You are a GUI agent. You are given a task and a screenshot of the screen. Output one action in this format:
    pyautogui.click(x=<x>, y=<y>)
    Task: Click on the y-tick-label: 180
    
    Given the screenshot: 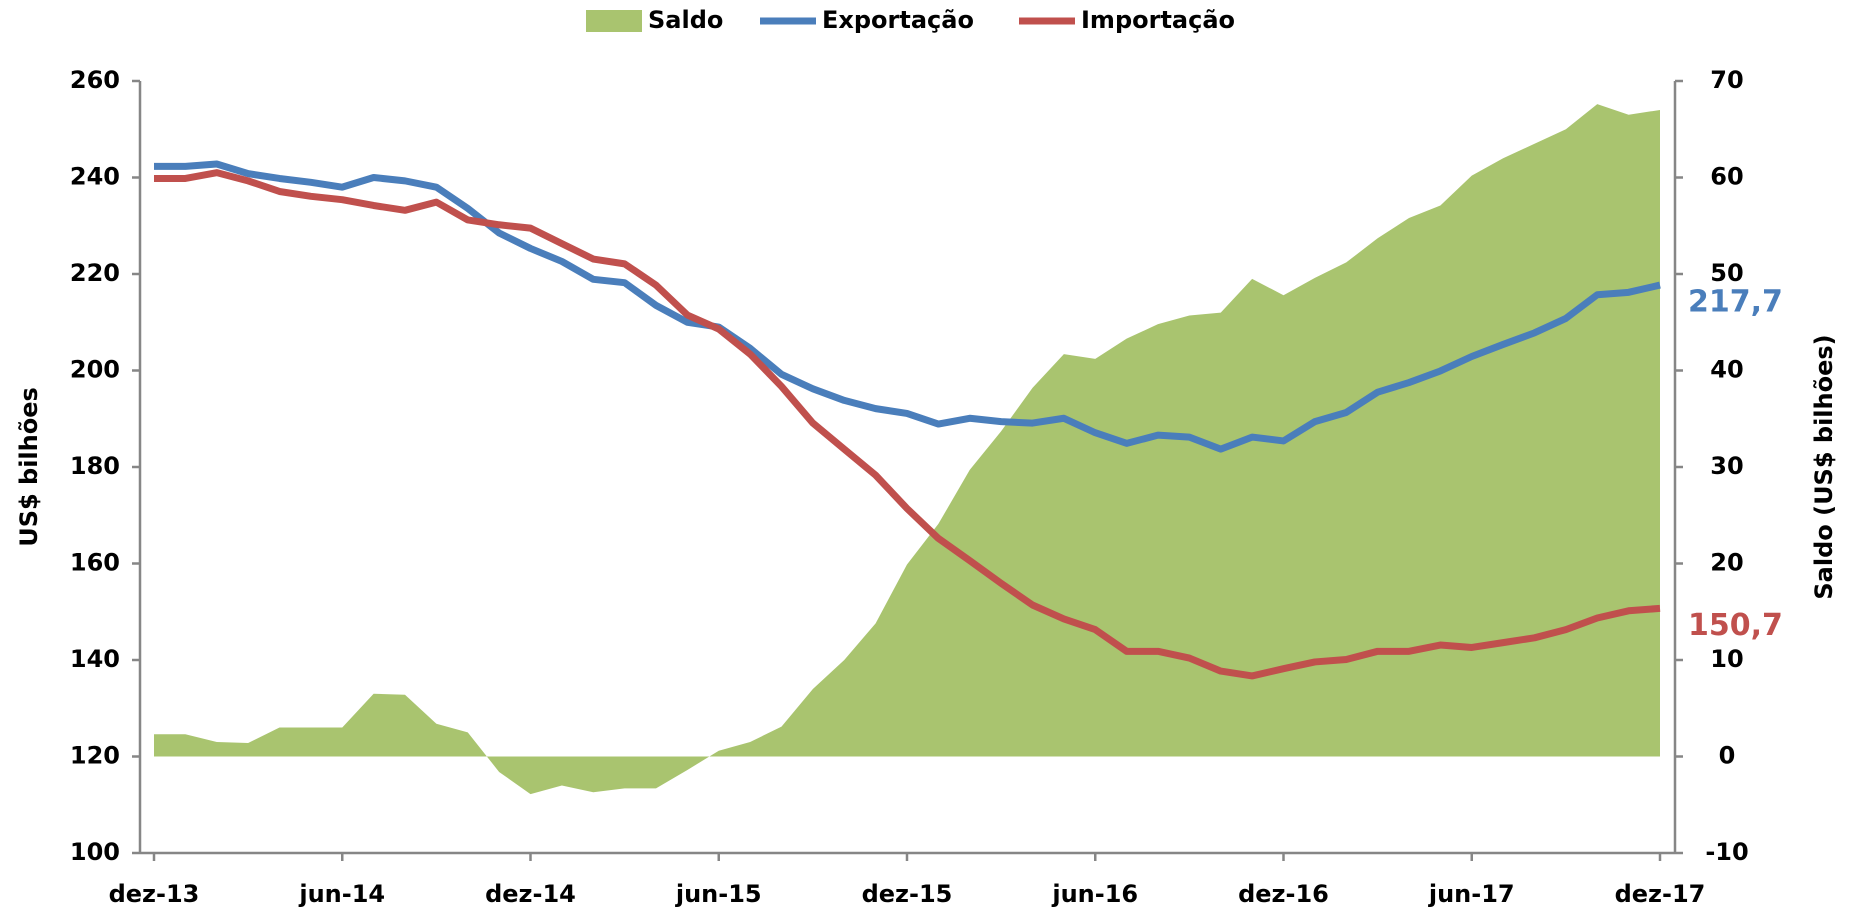 What is the action you would take?
    pyautogui.click(x=95, y=466)
    